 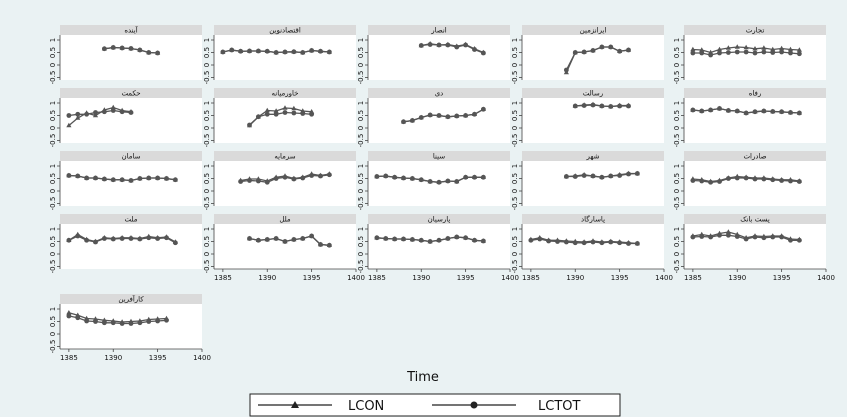 What do you see at coordinates (422, 377) in the screenshot?
I see `x-axis-title: Time` at bounding box center [422, 377].